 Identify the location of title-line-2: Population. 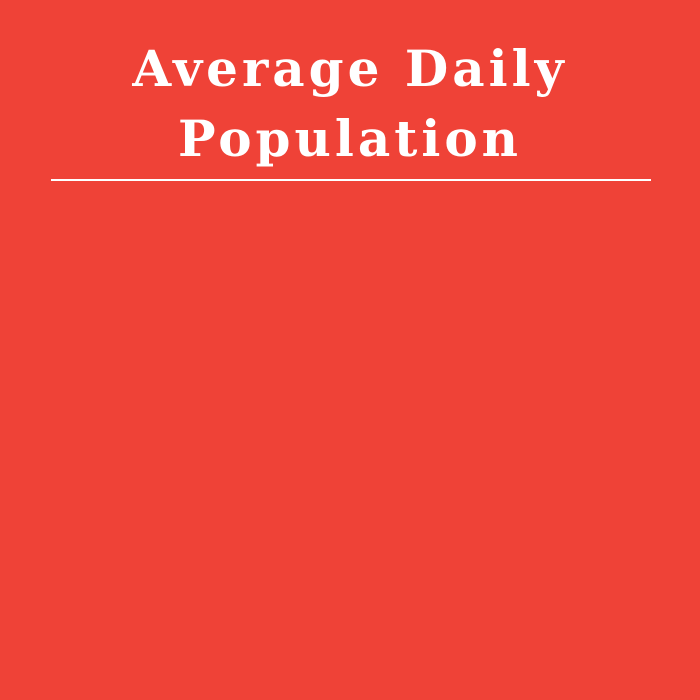
(350, 138).